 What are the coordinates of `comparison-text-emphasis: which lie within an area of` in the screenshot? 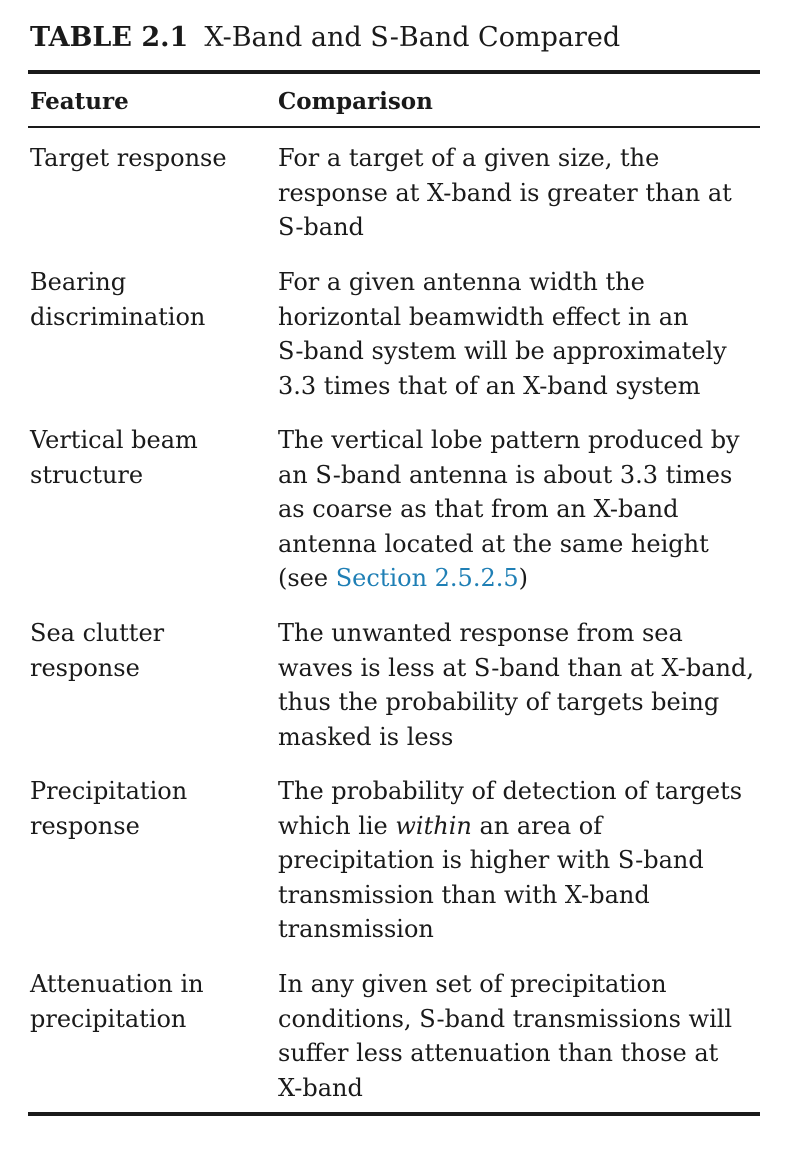 It's located at (519, 826).